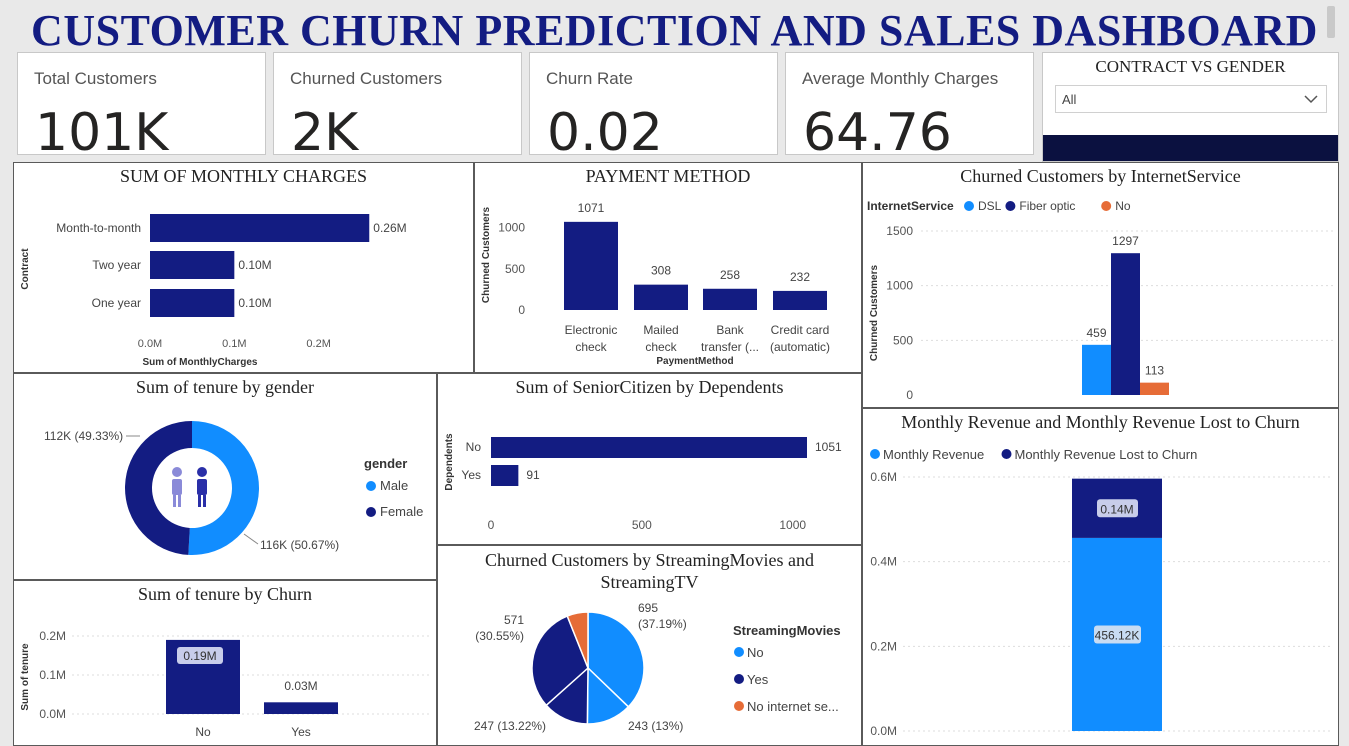  I want to click on kpi-value: 64.76, so click(877, 133).